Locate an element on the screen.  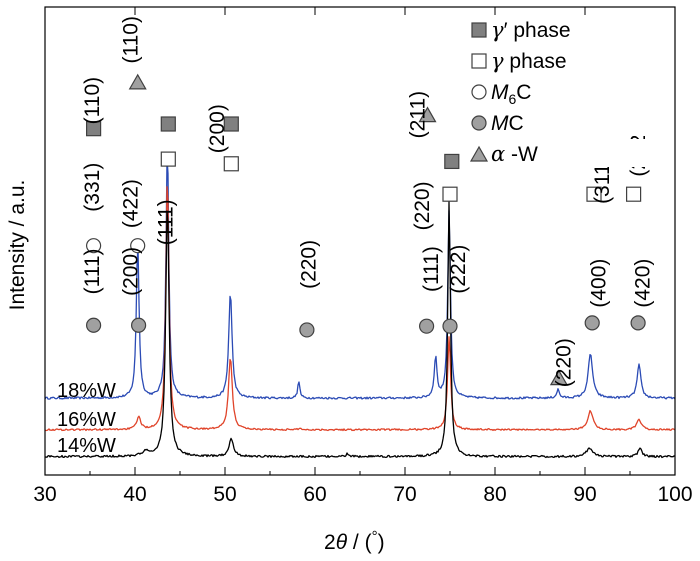
x-tick-label: 90 is located at coordinates (584, 494).